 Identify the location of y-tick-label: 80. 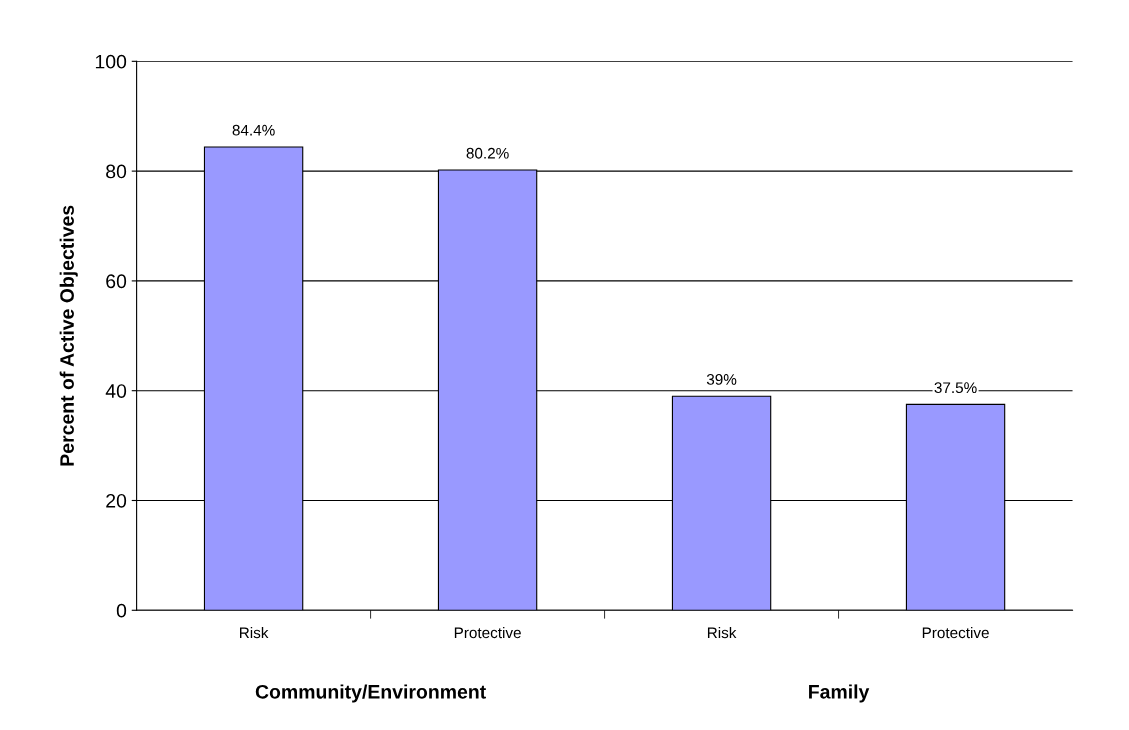
(116, 171).